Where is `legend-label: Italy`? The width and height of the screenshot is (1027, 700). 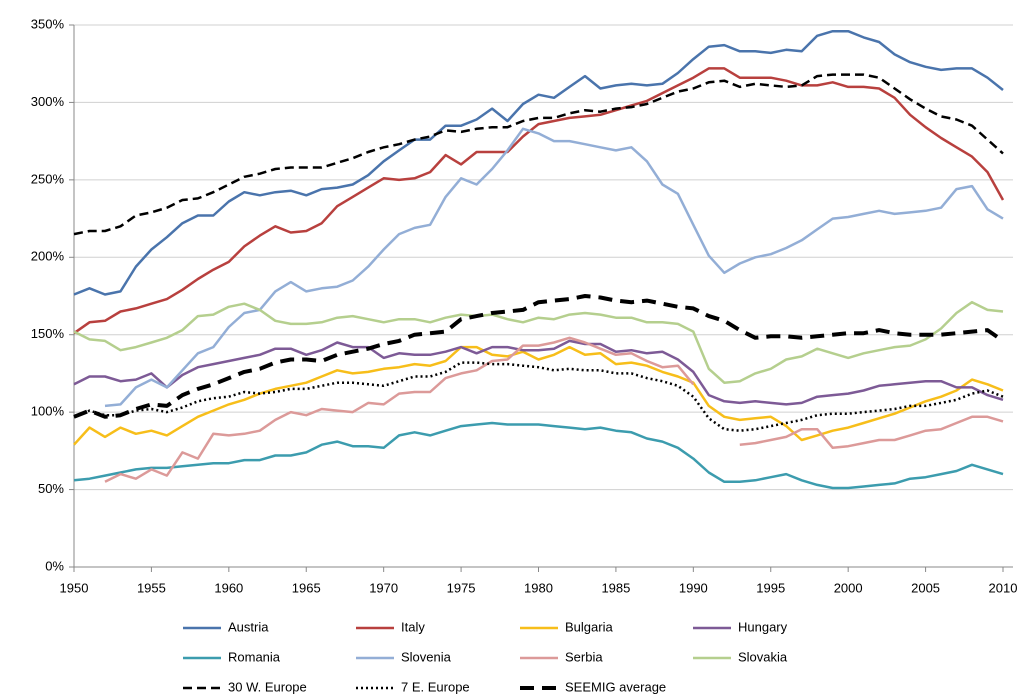 legend-label: Italy is located at coordinates (413, 626).